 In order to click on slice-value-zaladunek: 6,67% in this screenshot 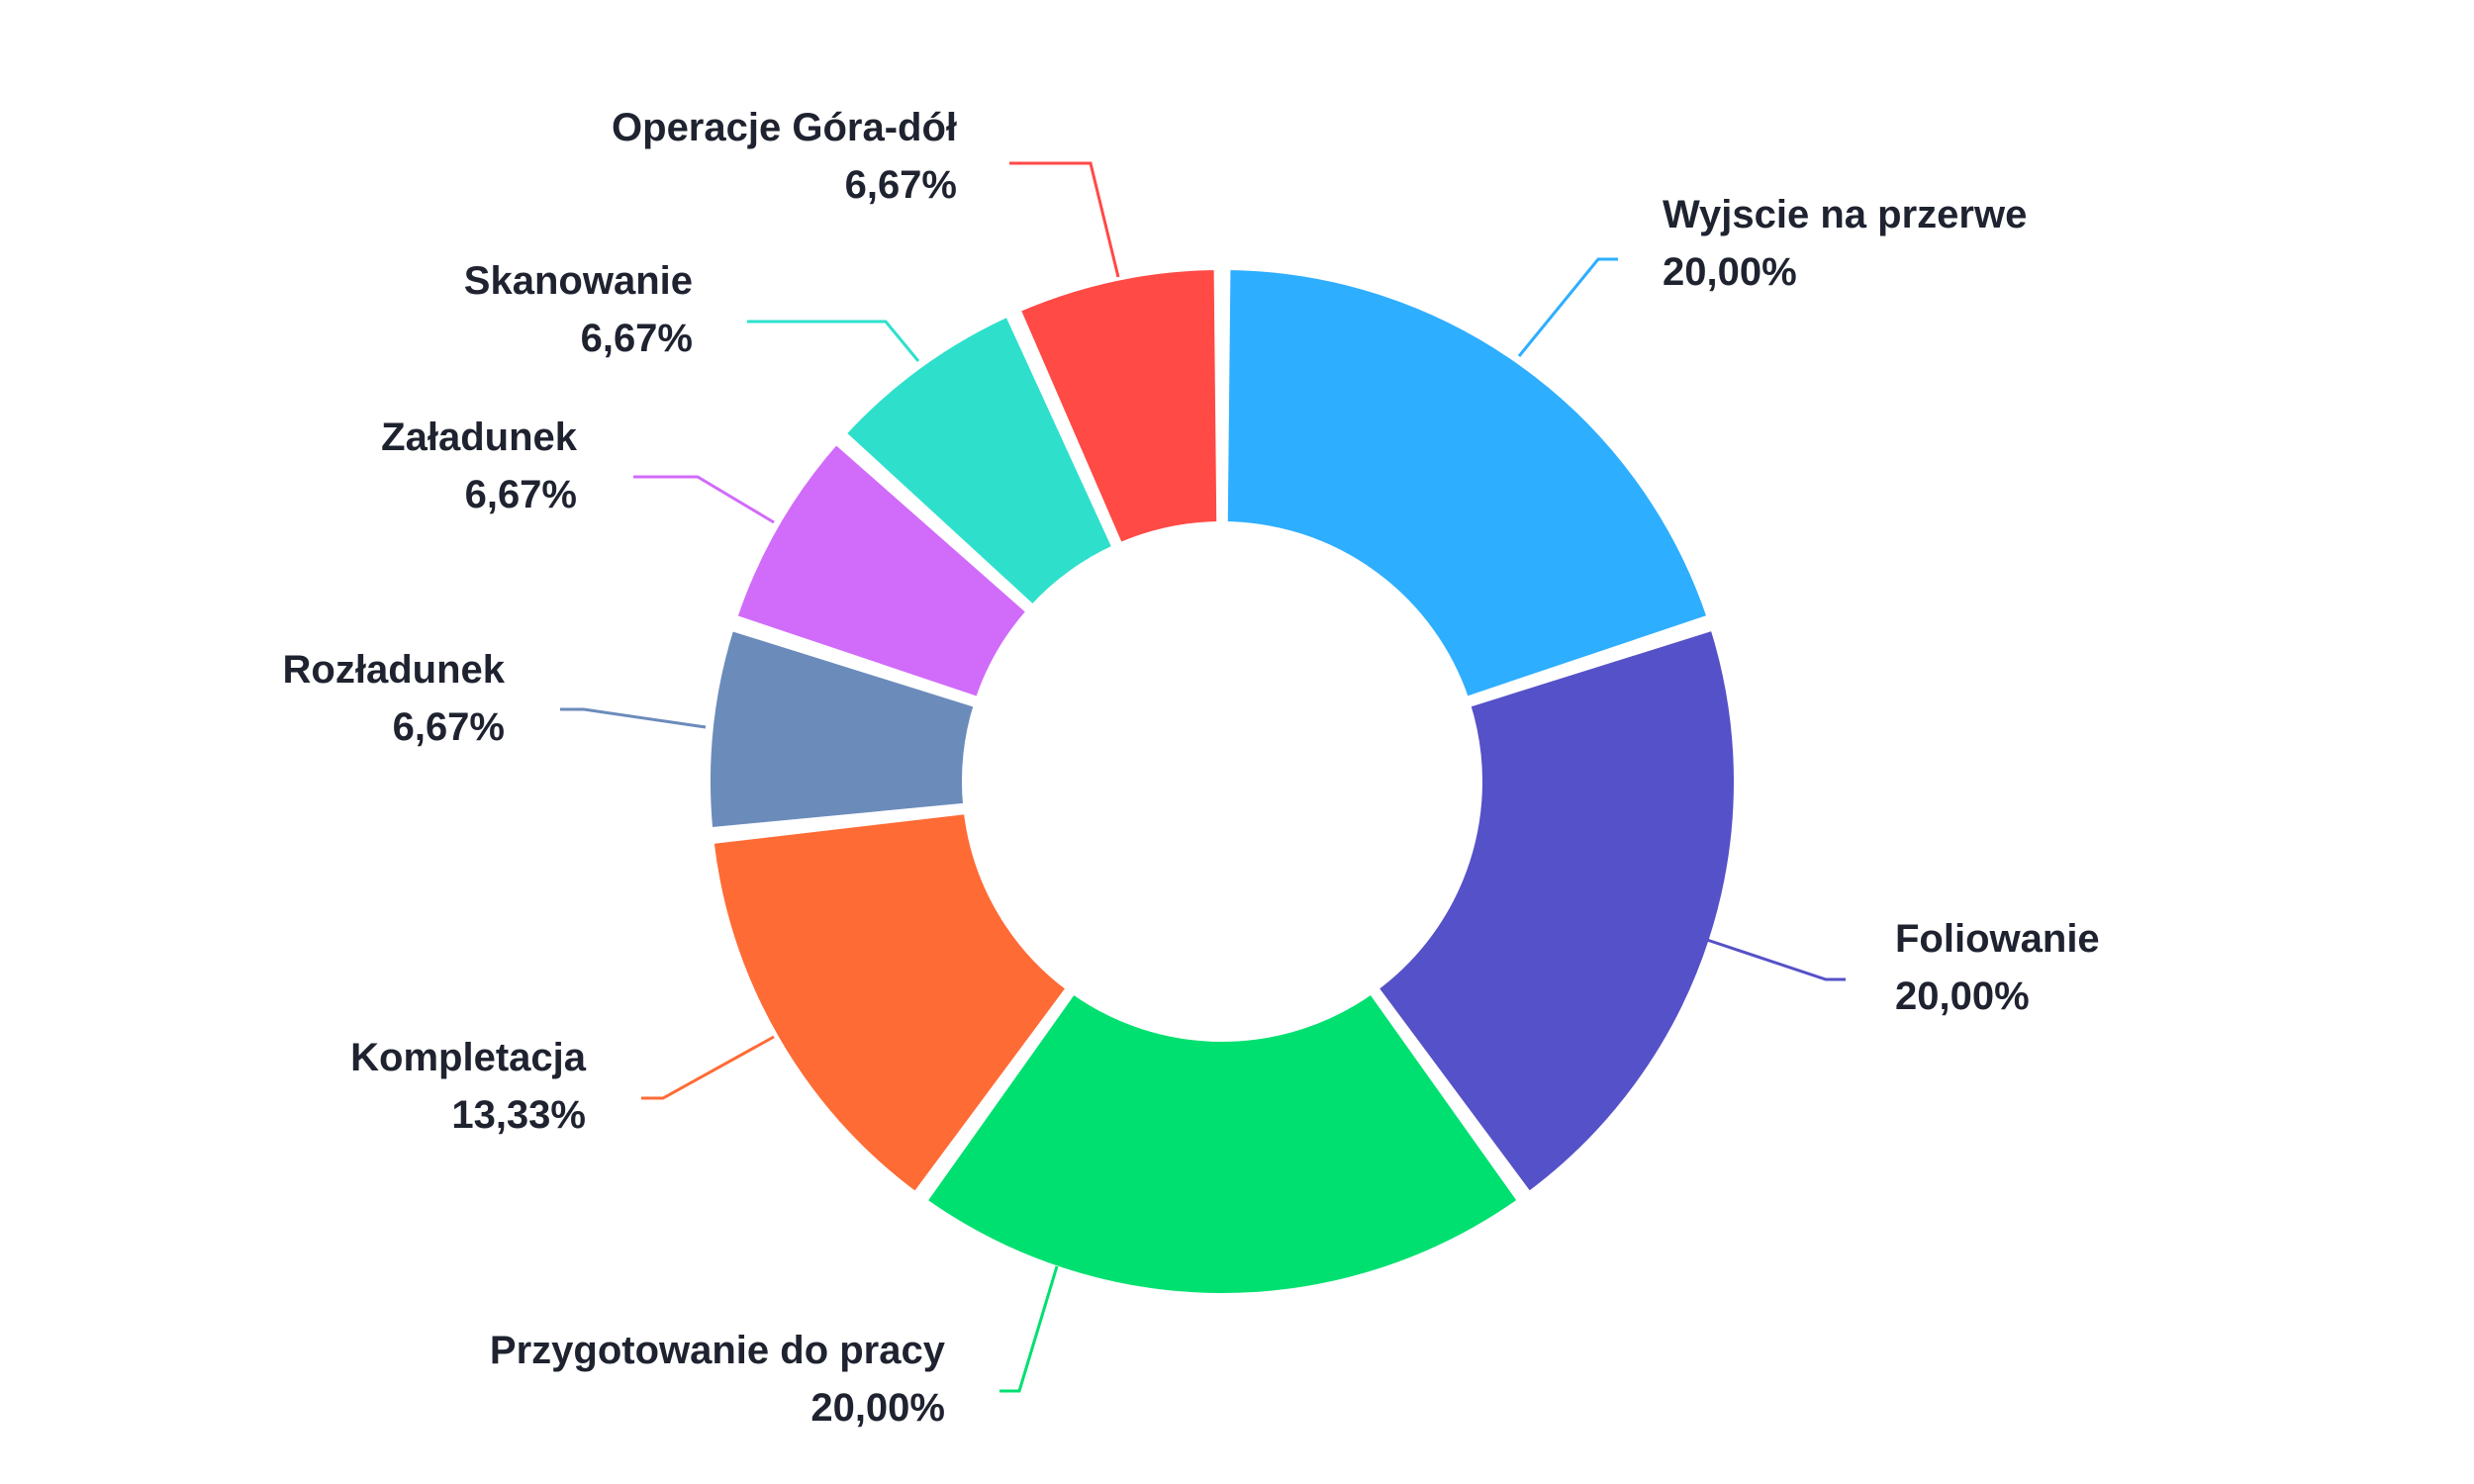, I will do `click(521, 494)`.